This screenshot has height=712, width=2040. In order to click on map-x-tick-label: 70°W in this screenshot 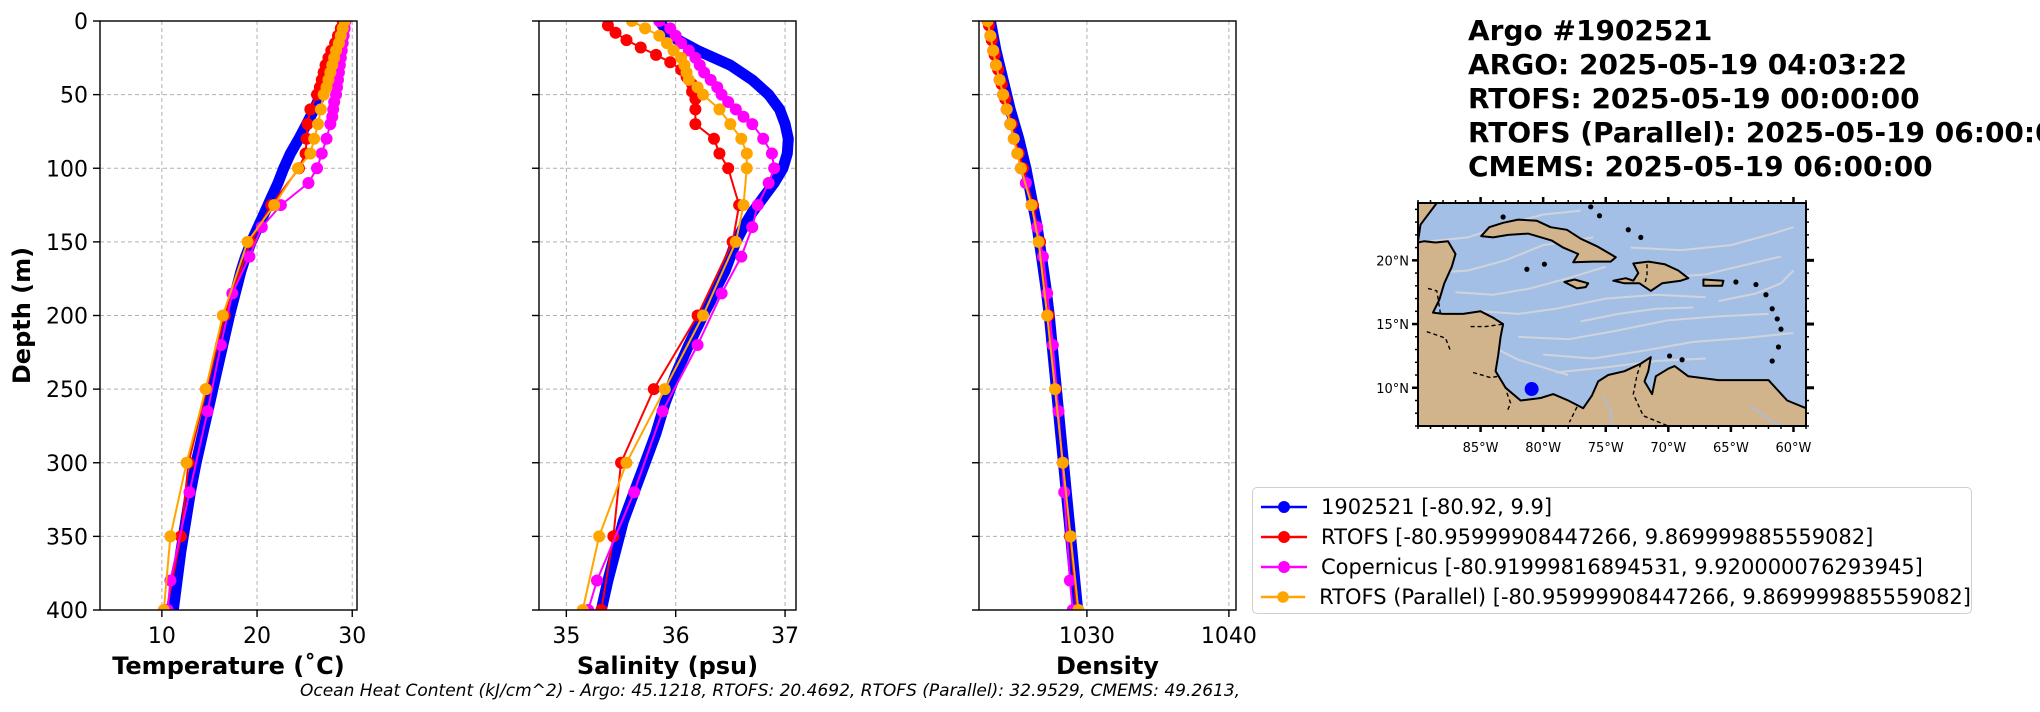, I will do `click(1668, 448)`.